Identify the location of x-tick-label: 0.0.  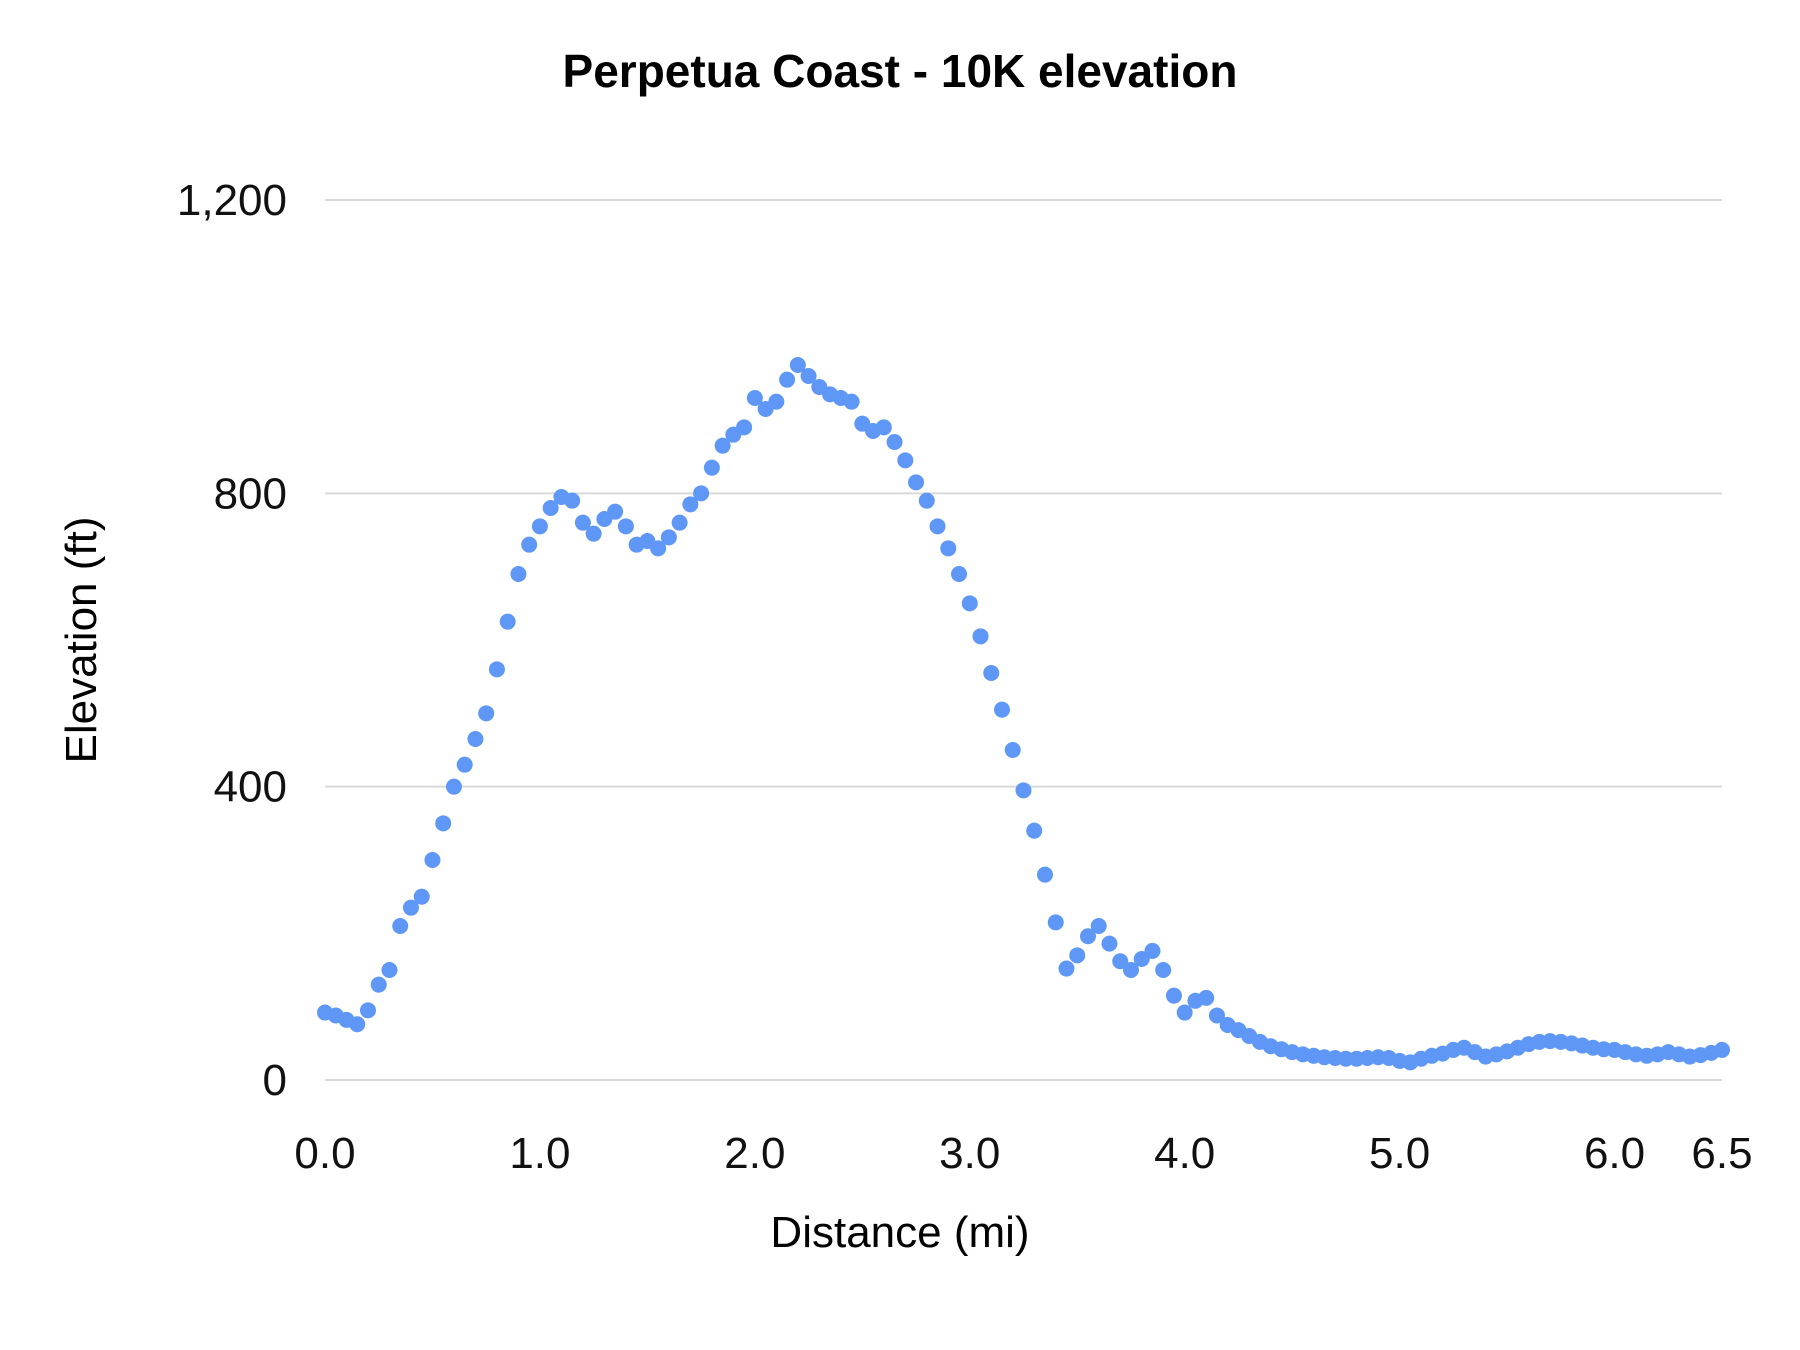
(324, 1153).